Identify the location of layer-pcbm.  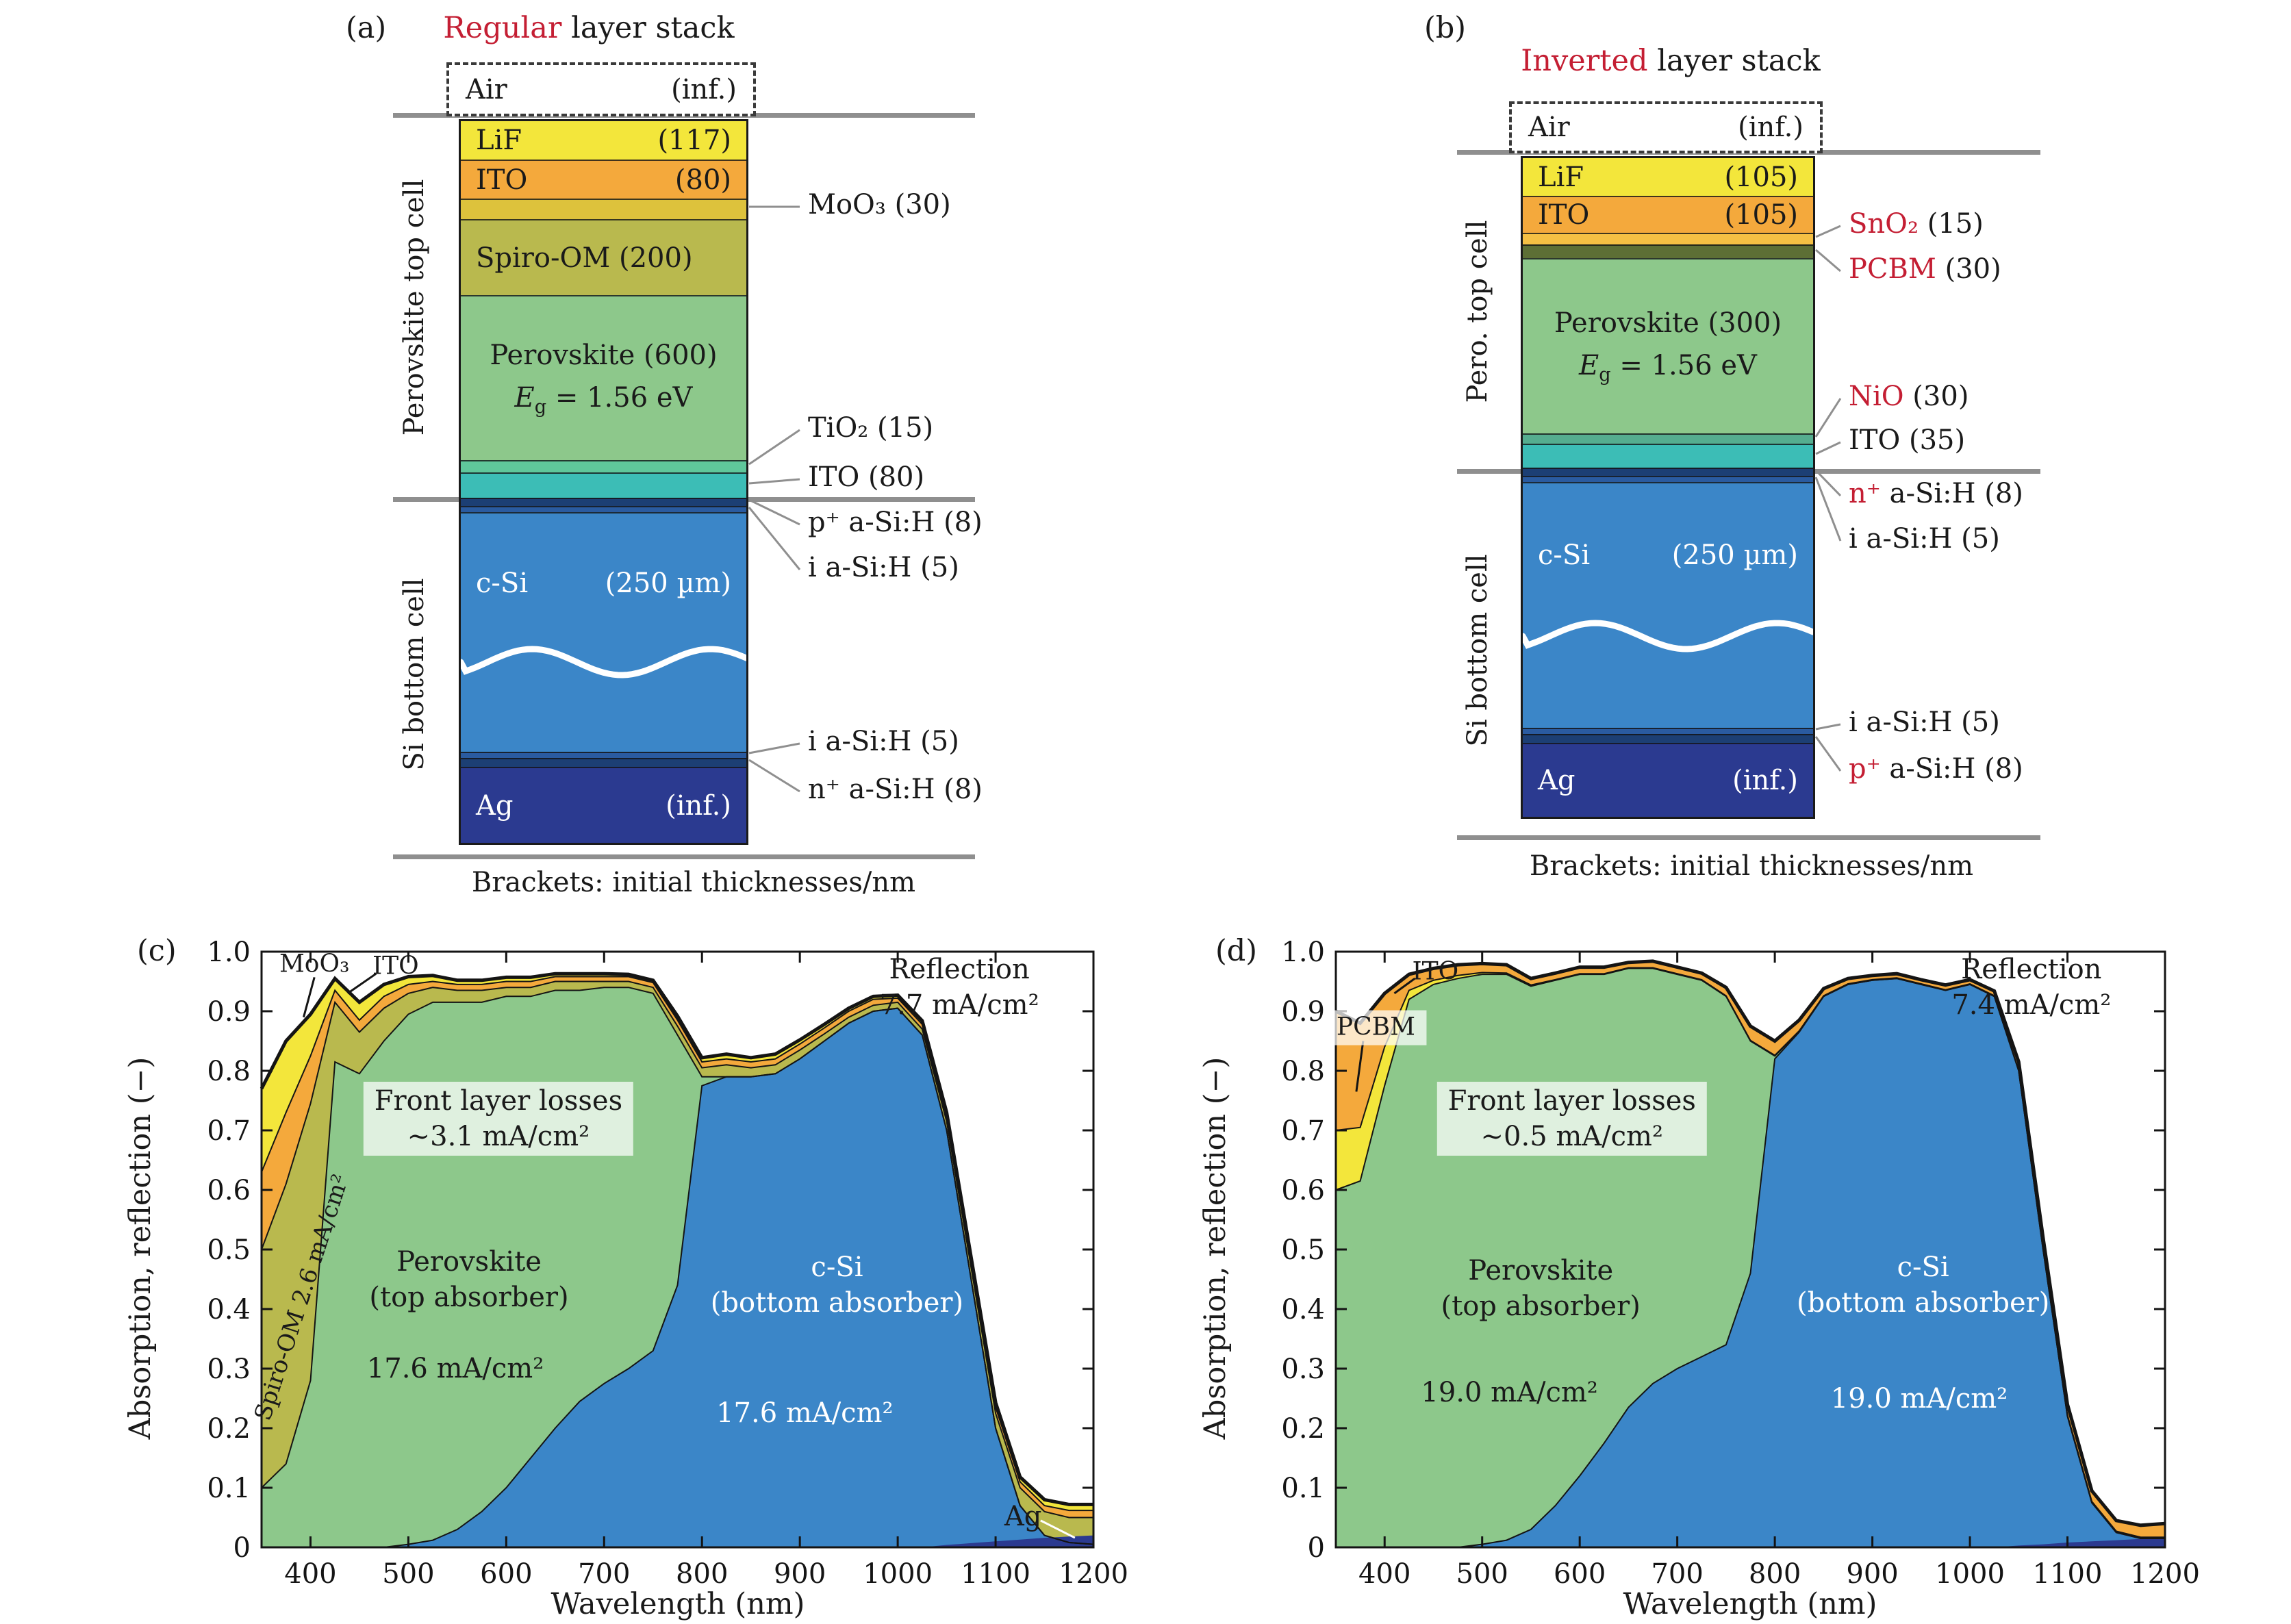
(1668, 251).